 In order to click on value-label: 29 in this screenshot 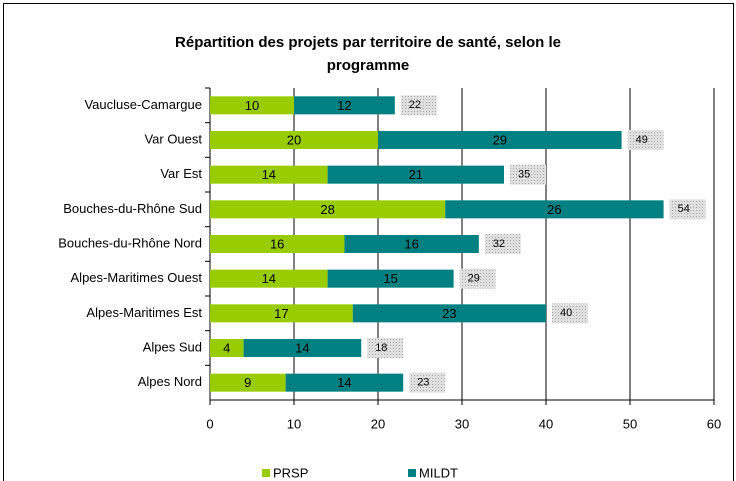, I will do `click(500, 139)`.